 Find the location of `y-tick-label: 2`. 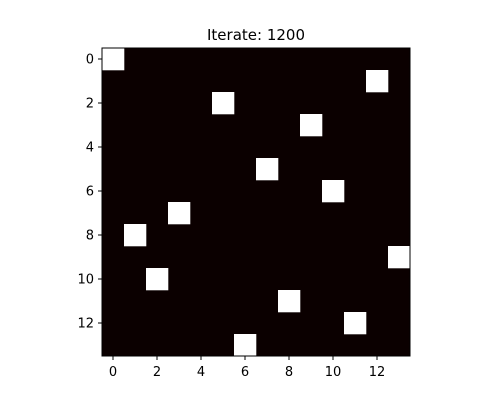

y-tick-label: 2 is located at coordinates (90, 104).